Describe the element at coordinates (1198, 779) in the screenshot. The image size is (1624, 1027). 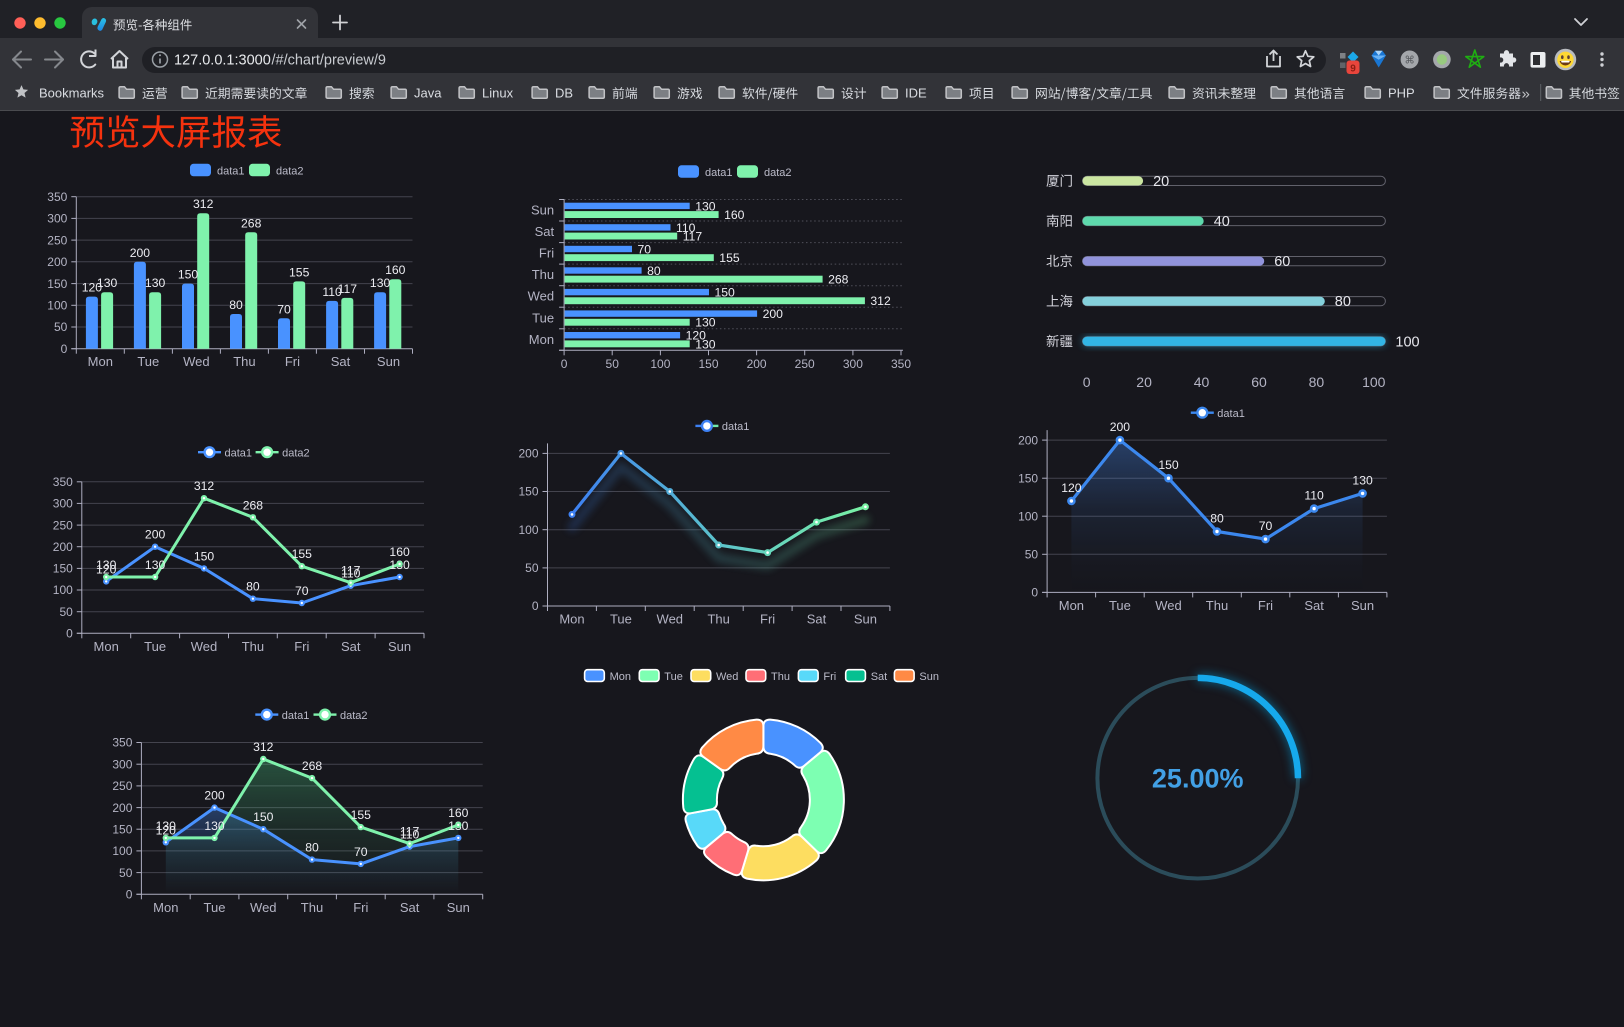
I see `svg-text: 25.00%` at that location.